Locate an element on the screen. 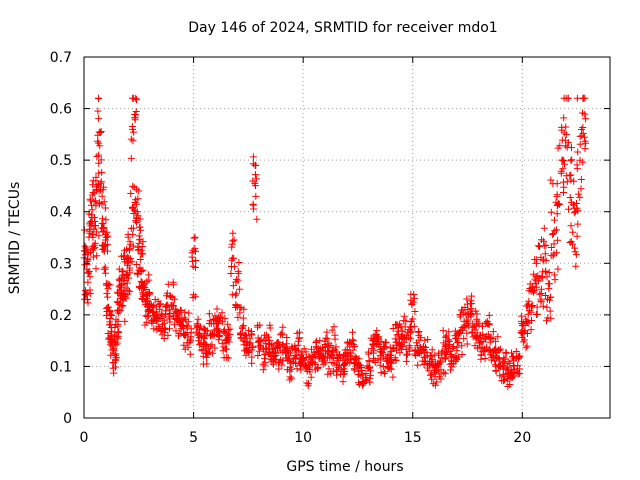 This screenshot has width=640, height=480. y-axis-label: SRMTID / TECUs is located at coordinates (15, 238).